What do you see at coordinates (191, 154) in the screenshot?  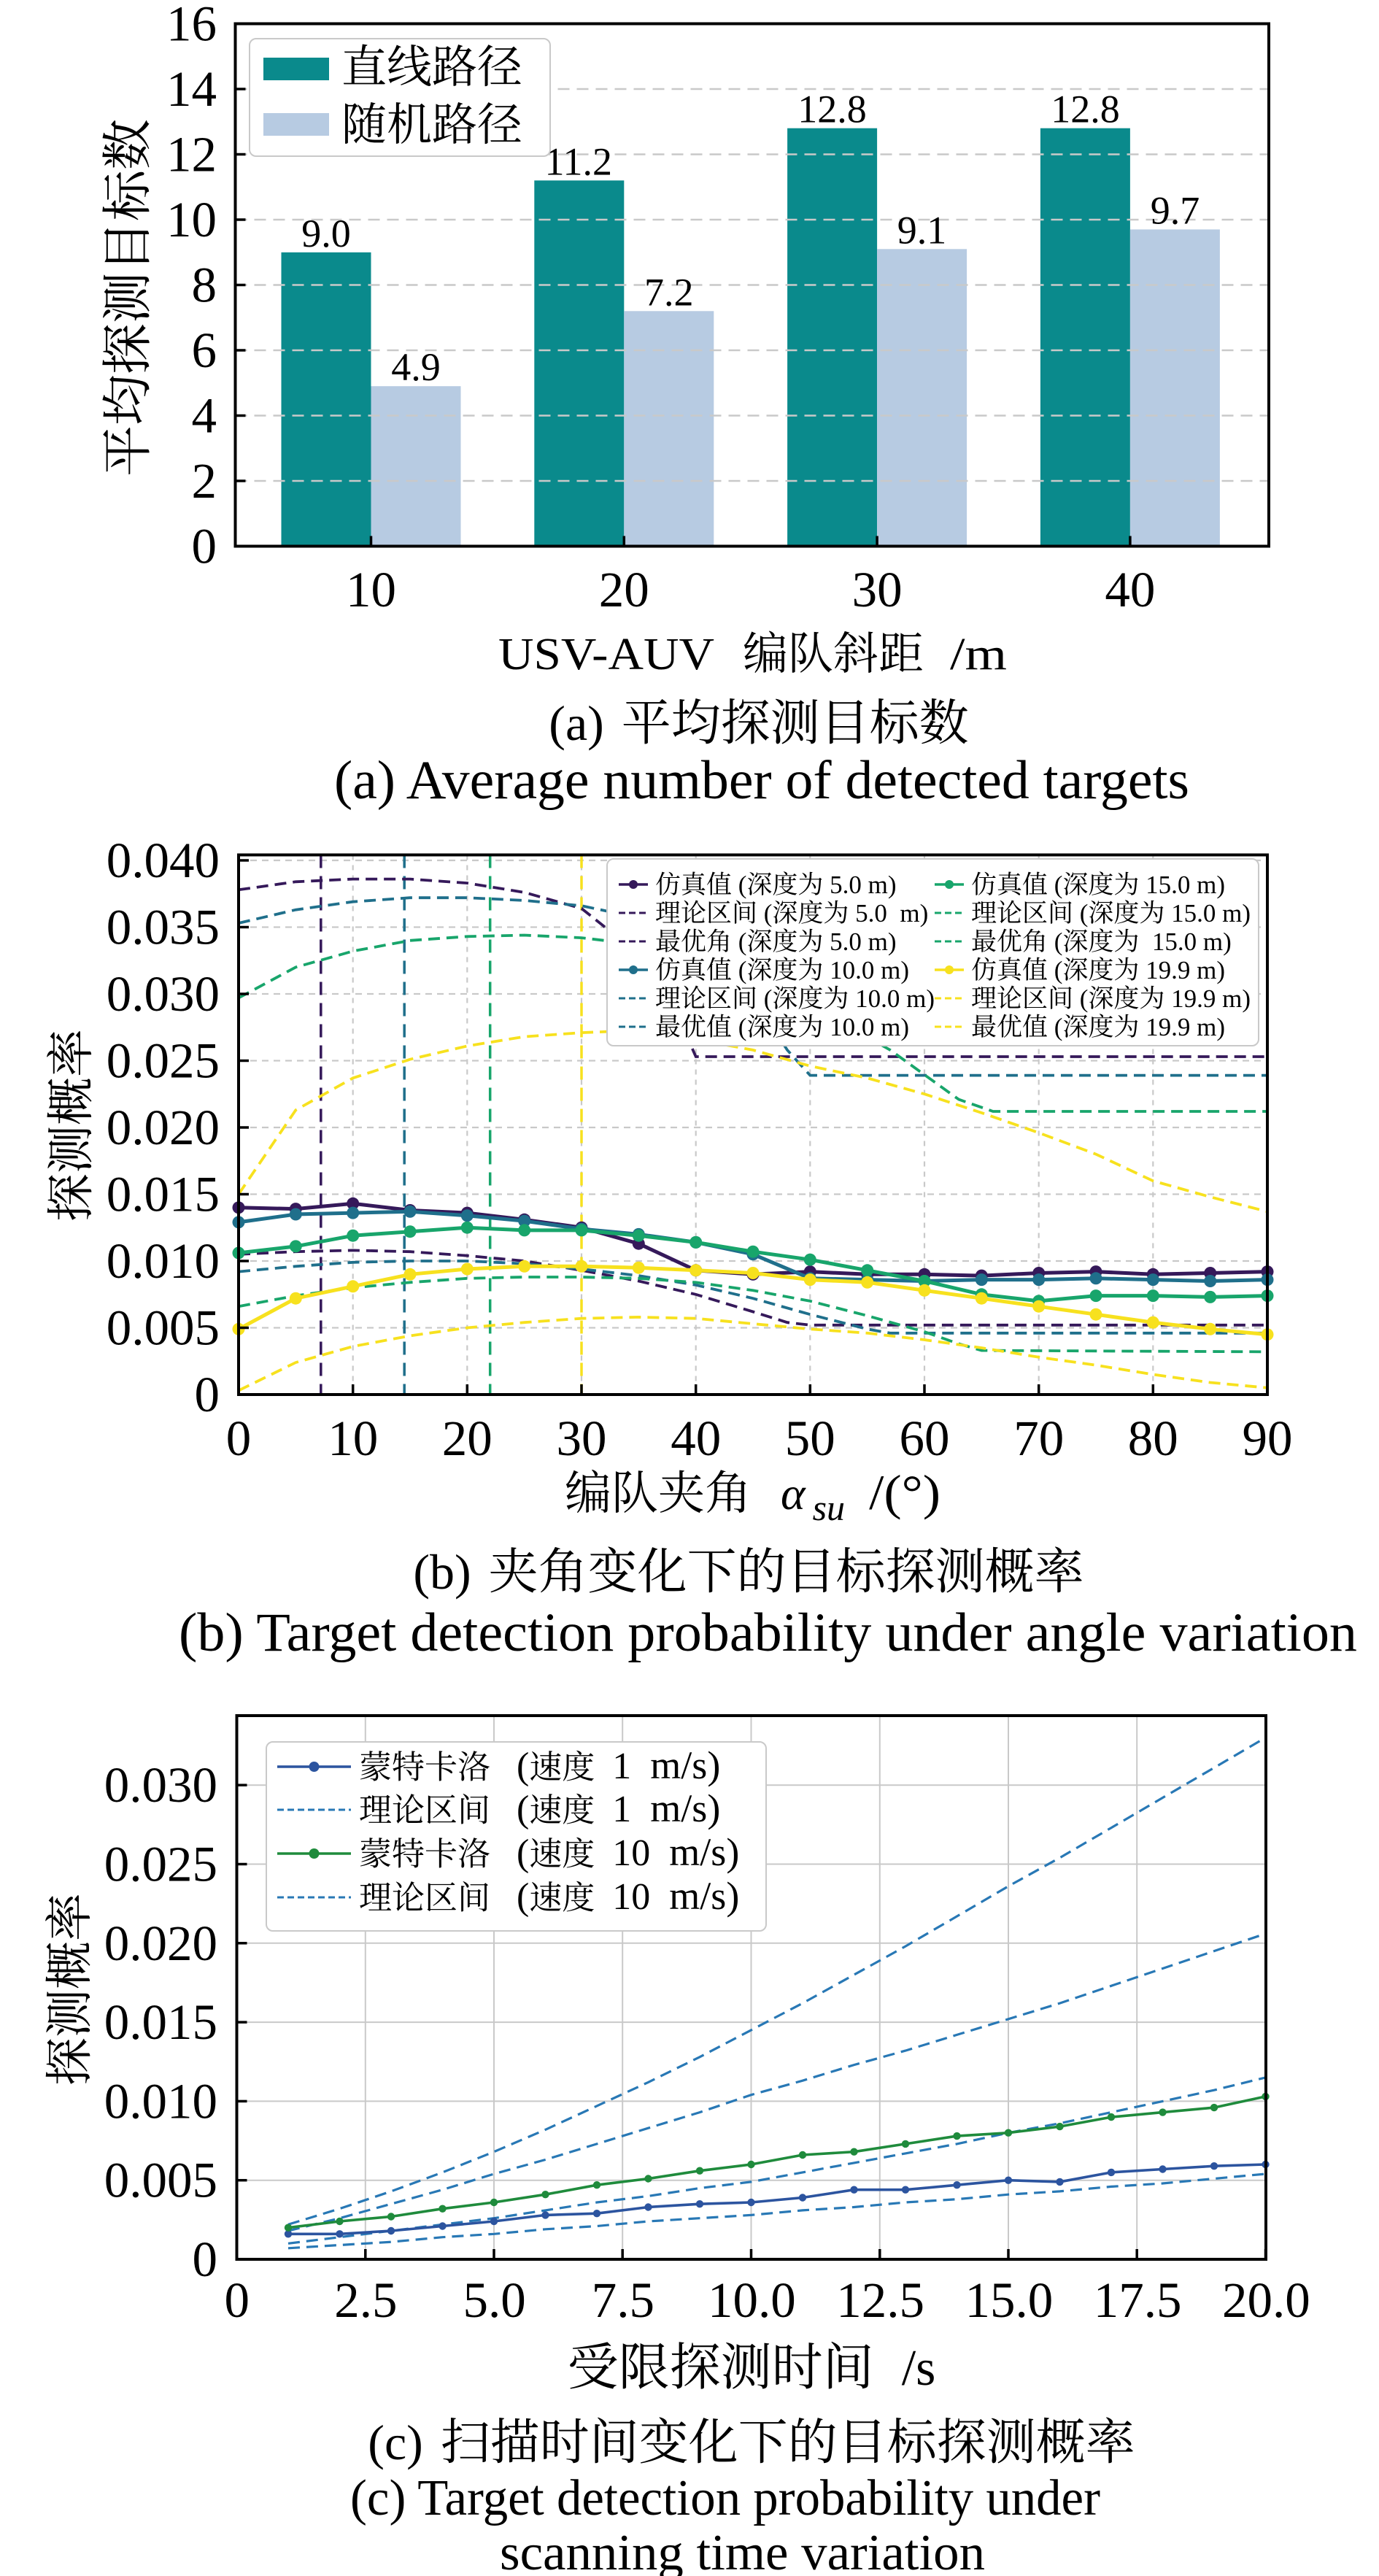 I see `svg-text: 12` at bounding box center [191, 154].